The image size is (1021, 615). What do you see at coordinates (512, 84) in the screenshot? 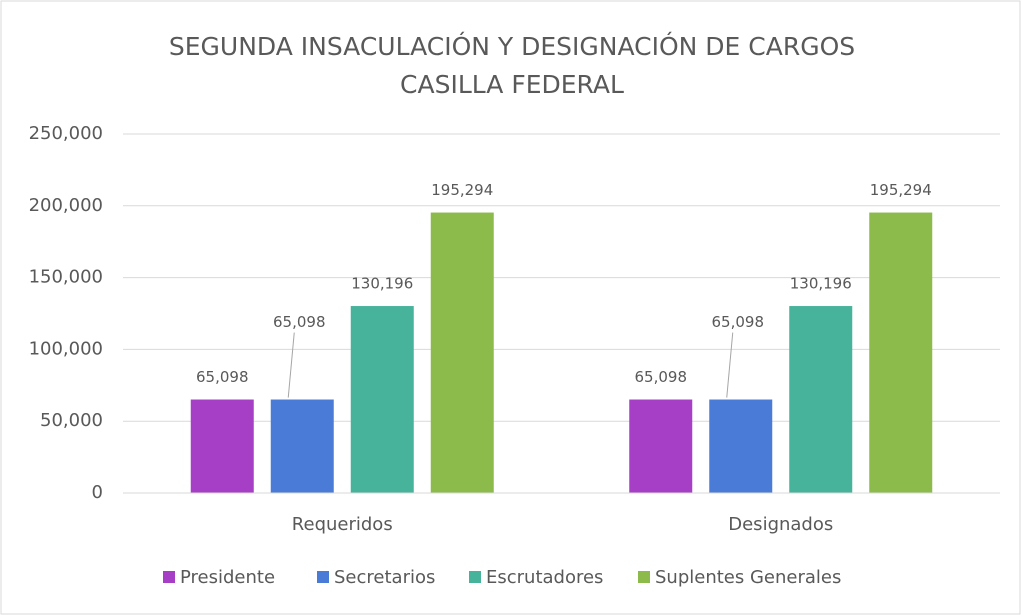
I see `chart-title: CASILLA FEDERAL` at bounding box center [512, 84].